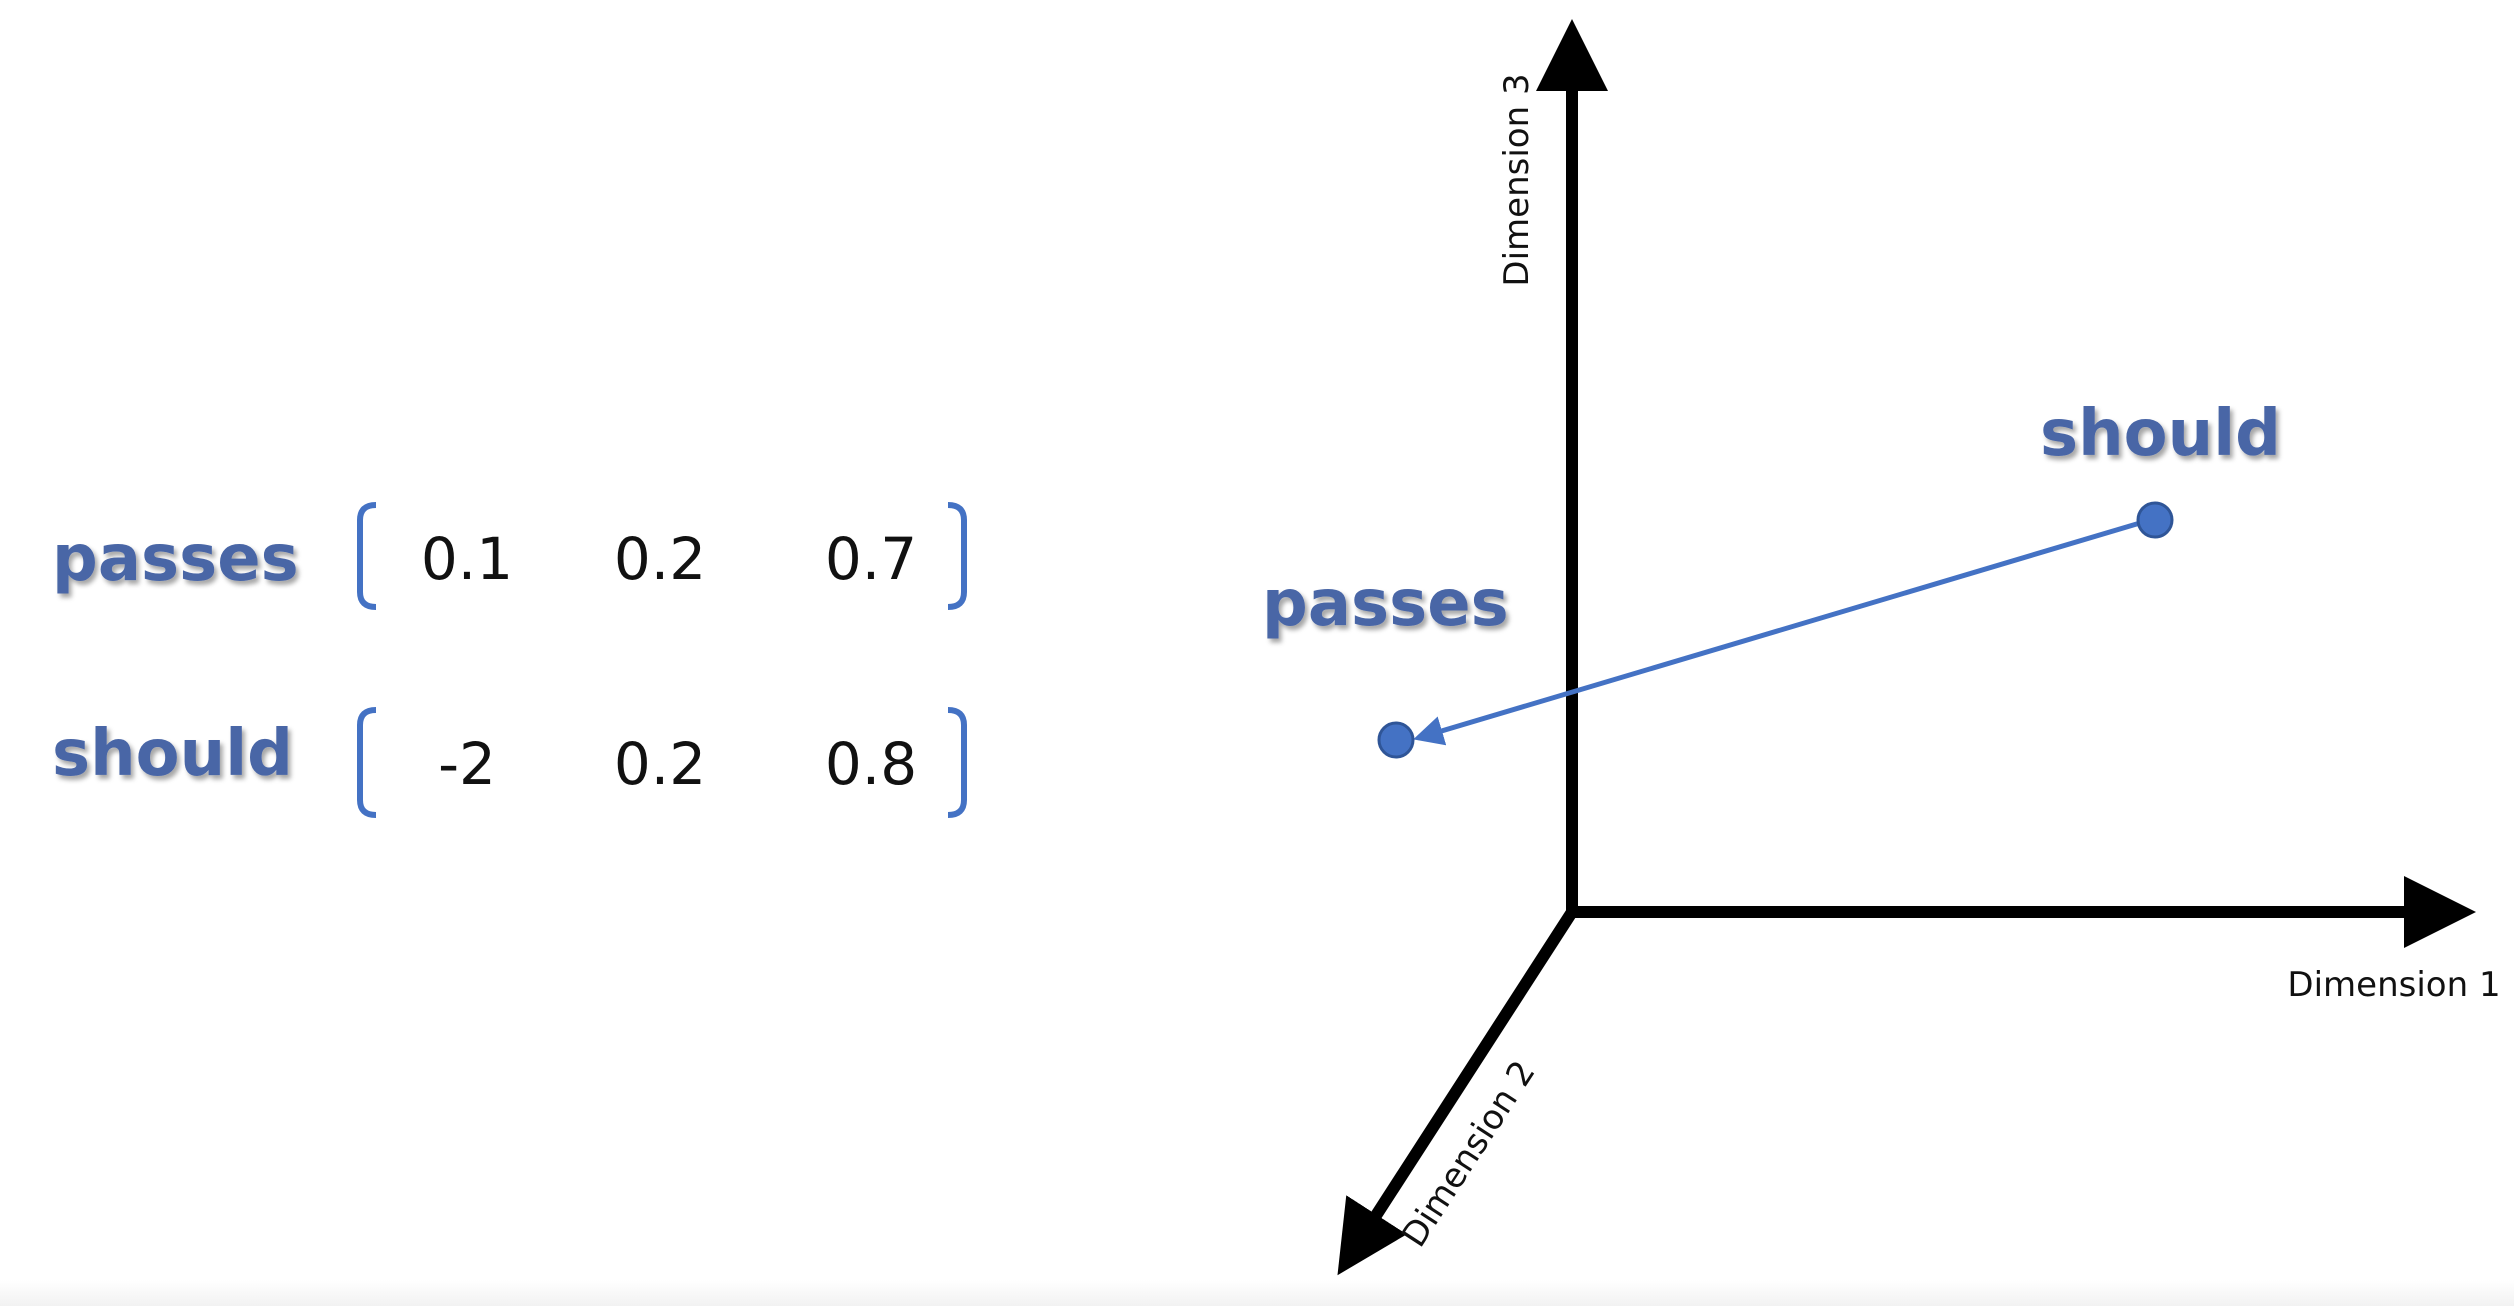 This screenshot has width=2514, height=1310. Describe the element at coordinates (2160, 434) in the screenshot. I see `point-label-should: should` at that location.